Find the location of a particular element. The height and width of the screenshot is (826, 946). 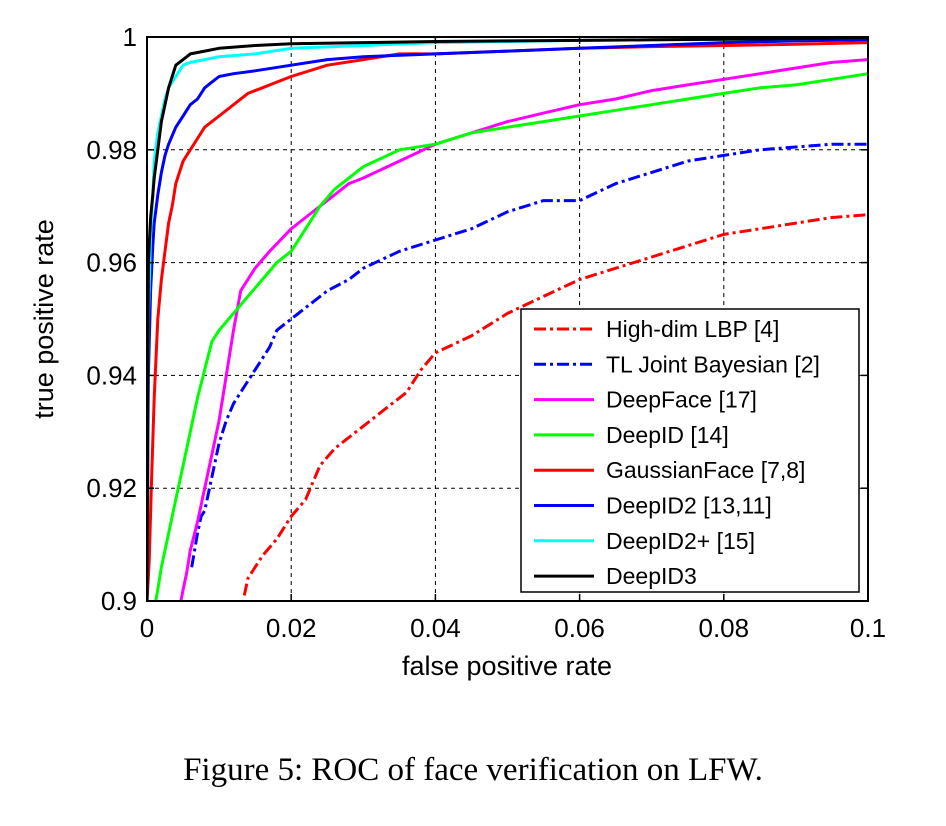

x-axis-label: false positive rate is located at coordinates (507, 666).